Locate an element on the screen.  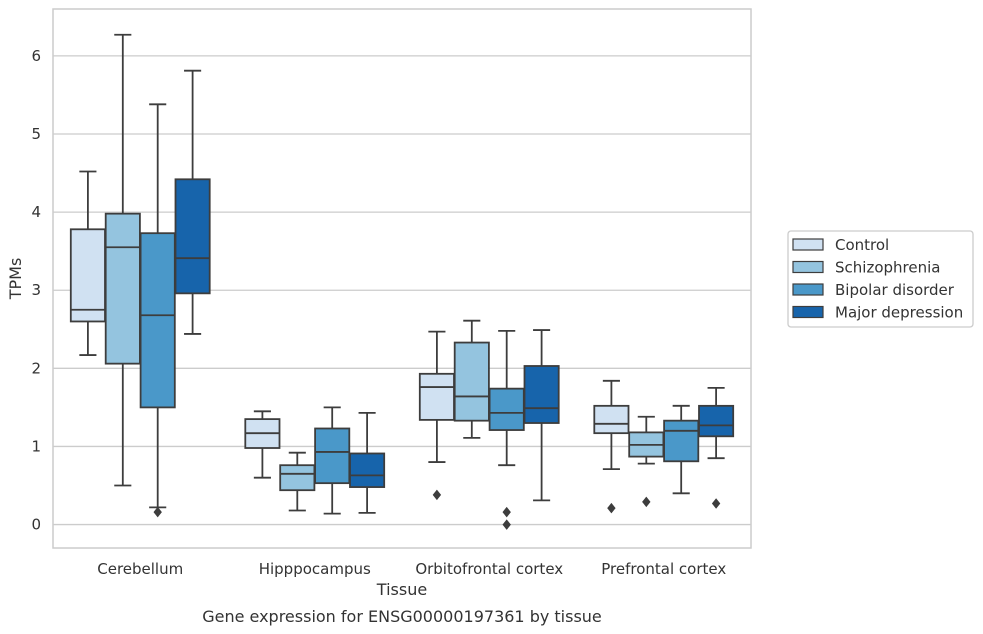
y-tick-label: 0 is located at coordinates (36, 525).